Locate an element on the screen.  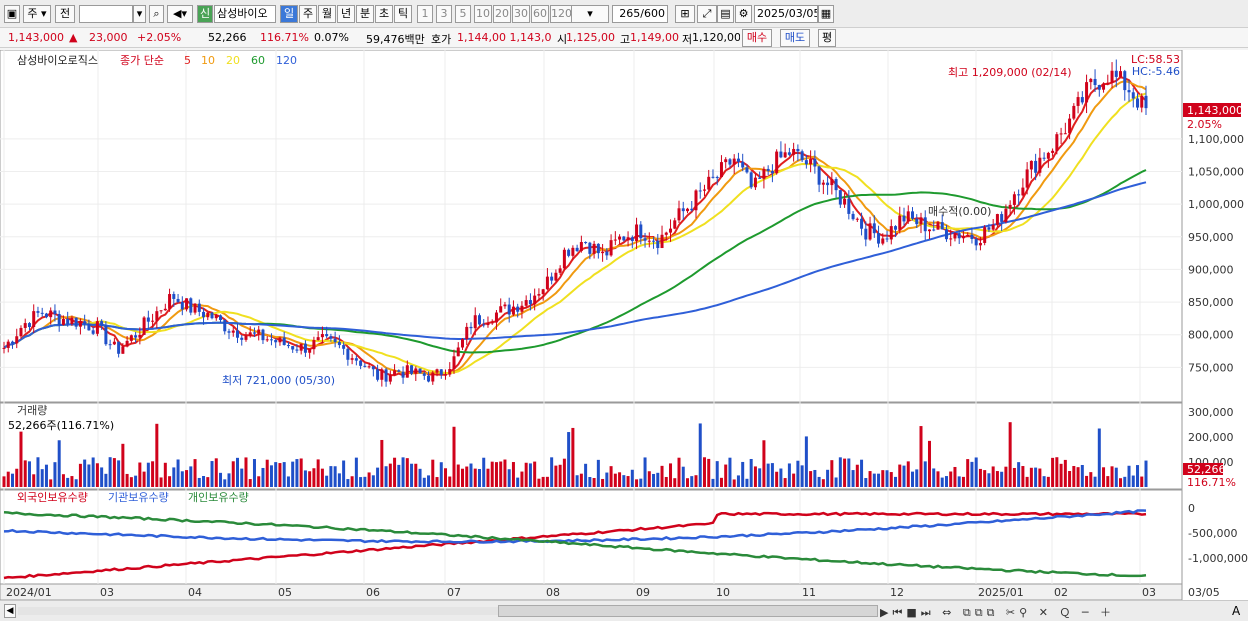
playback-controls: ▶⏮■⏭ ⇔ ⧉⧉⧉ ✂⚲ ✕ Ｑ ─ ＋ is located at coordinates (998, 612).